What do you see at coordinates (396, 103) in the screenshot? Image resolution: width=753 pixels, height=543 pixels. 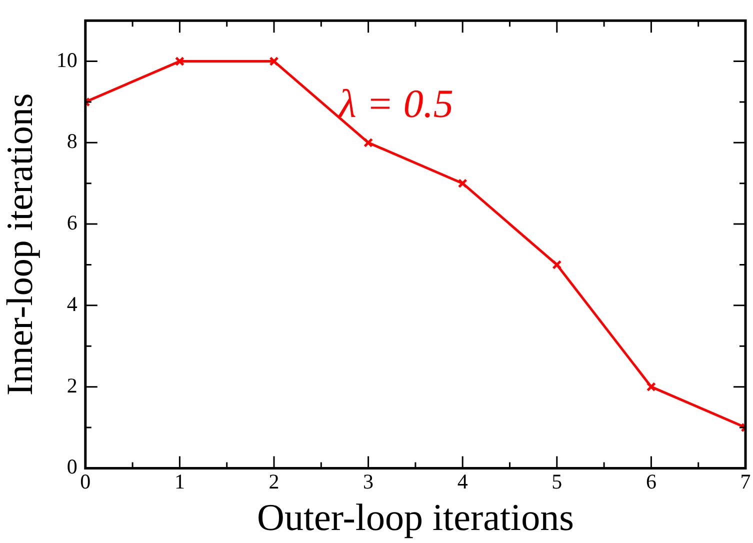 I see `series-label: λ = 0.5` at bounding box center [396, 103].